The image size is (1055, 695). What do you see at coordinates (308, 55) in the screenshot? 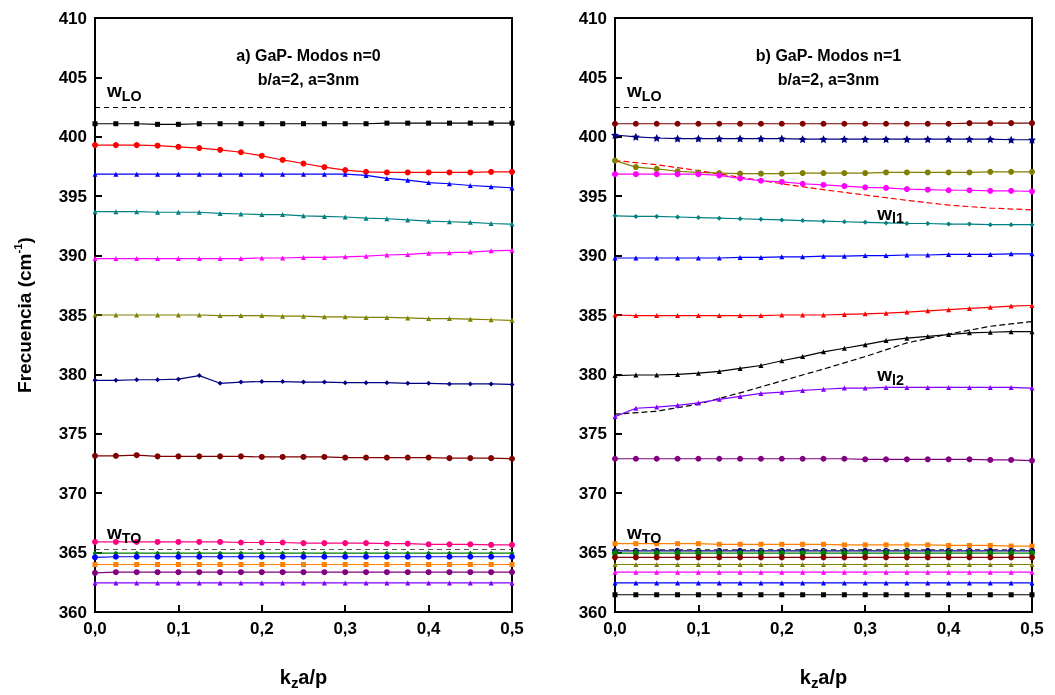
I see `text: a) GaP- Modos n=0` at bounding box center [308, 55].